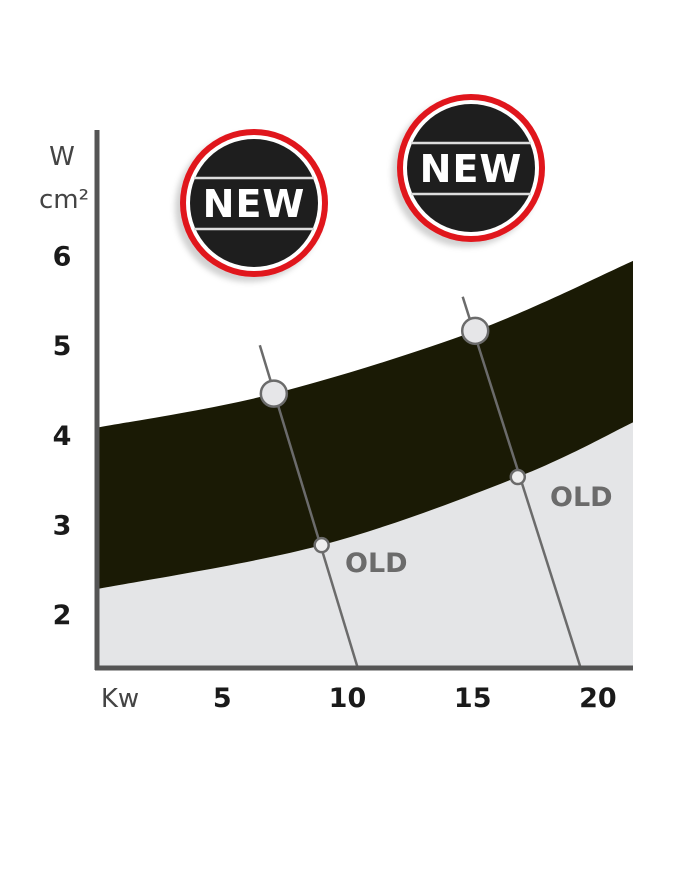 The image size is (700, 880). What do you see at coordinates (473, 698) in the screenshot?
I see `x-tick-label: 15` at bounding box center [473, 698].